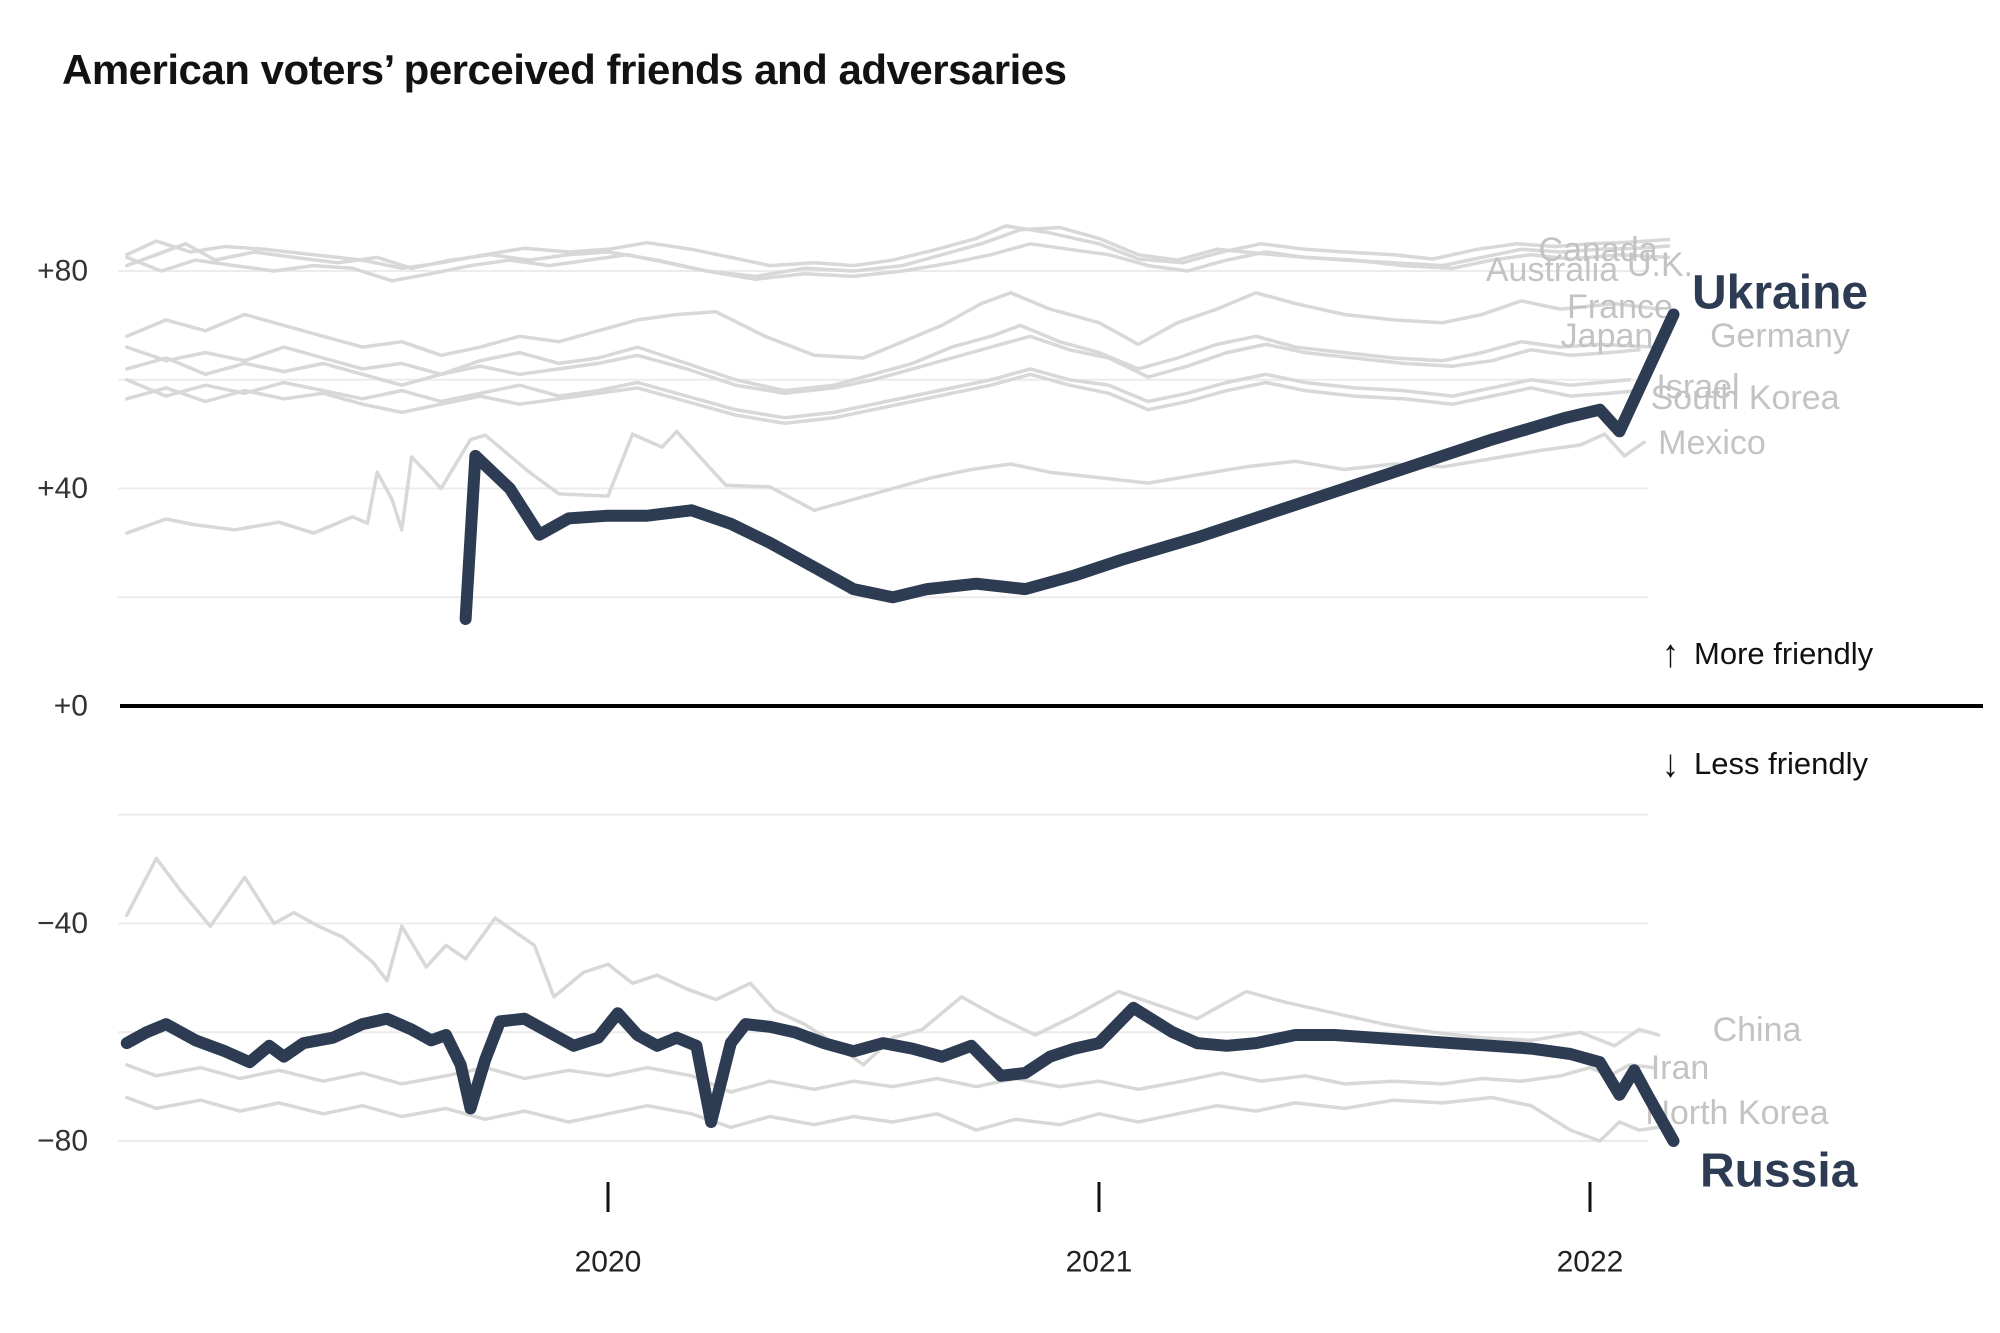 Image resolution: width=2000 pixels, height=1333 pixels. Describe the element at coordinates (1670, 654) in the screenshot. I see `up-arrow-icon: ↑` at that location.